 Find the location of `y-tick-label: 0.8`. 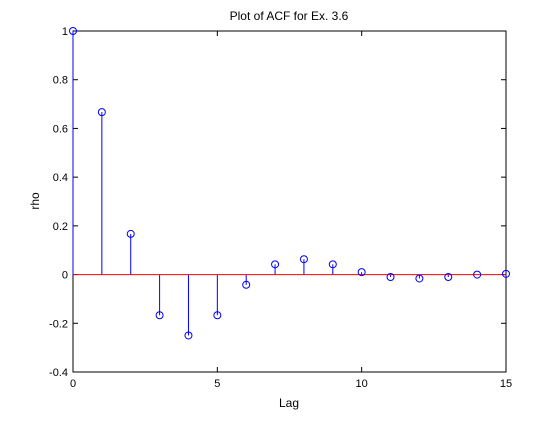

y-tick-label: 0.8 is located at coordinates (60, 81).